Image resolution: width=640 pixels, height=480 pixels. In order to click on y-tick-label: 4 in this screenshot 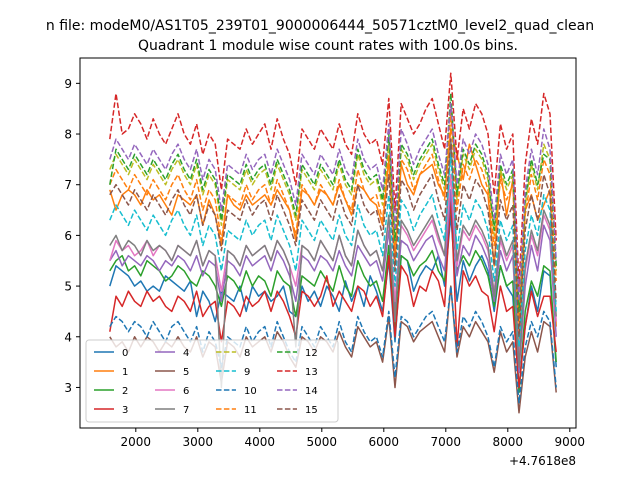, I will do `click(68, 337)`.